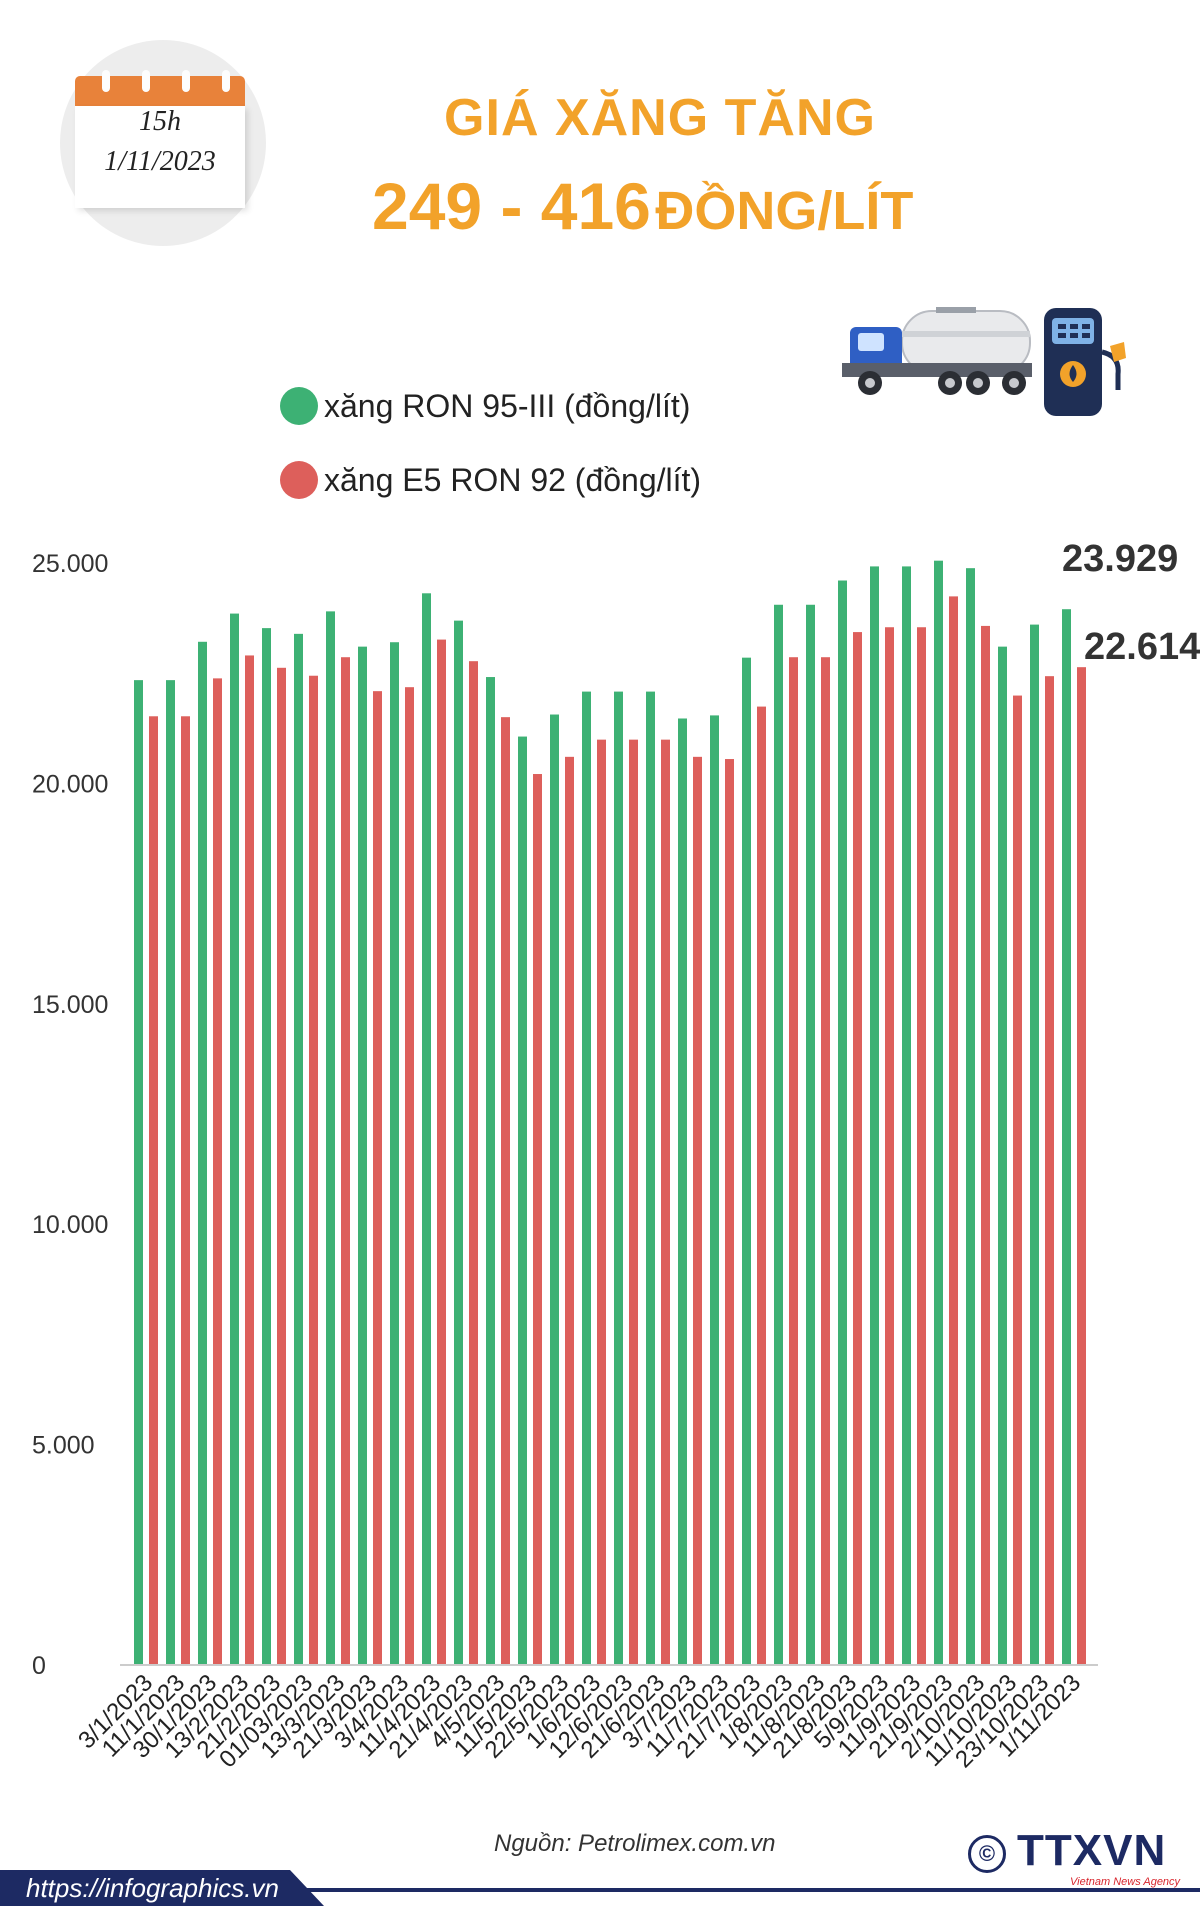 The image size is (1200, 1906). What do you see at coordinates (1125, 1882) in the screenshot?
I see `ttxvn-logo-subtitle: Vietnam News Agency` at bounding box center [1125, 1882].